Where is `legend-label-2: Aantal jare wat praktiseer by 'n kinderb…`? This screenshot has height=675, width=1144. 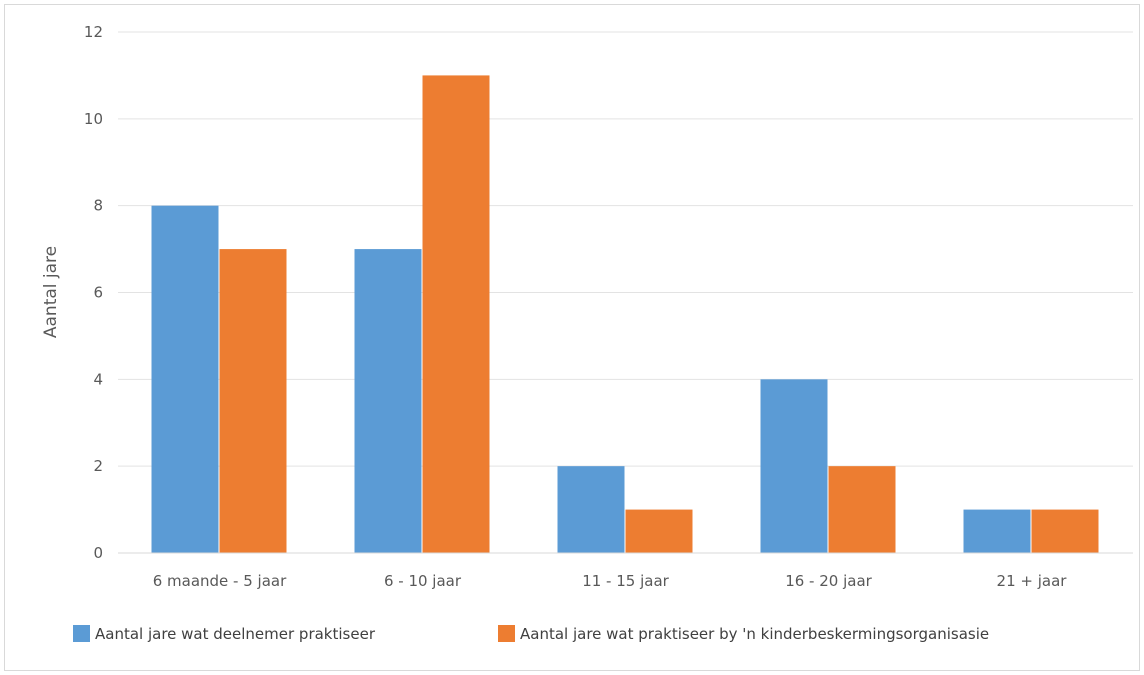
legend-label-2: Aantal jare wat praktiseer by 'n kinderb… is located at coordinates (754, 634).